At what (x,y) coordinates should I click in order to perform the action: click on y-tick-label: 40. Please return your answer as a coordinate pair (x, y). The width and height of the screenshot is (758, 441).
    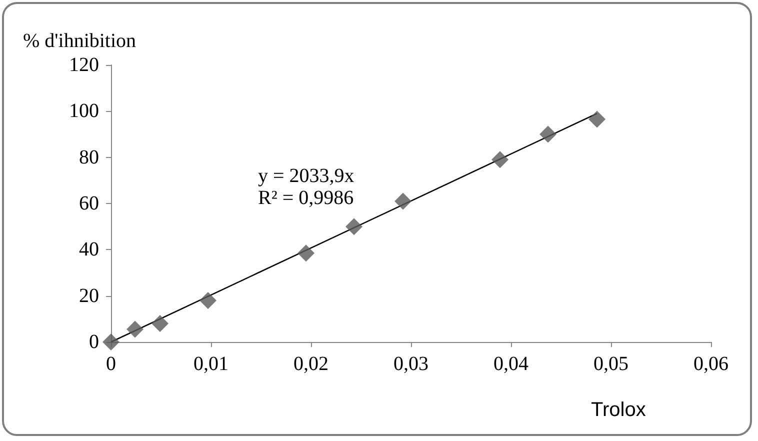
    Looking at the image, I should click on (89, 249).